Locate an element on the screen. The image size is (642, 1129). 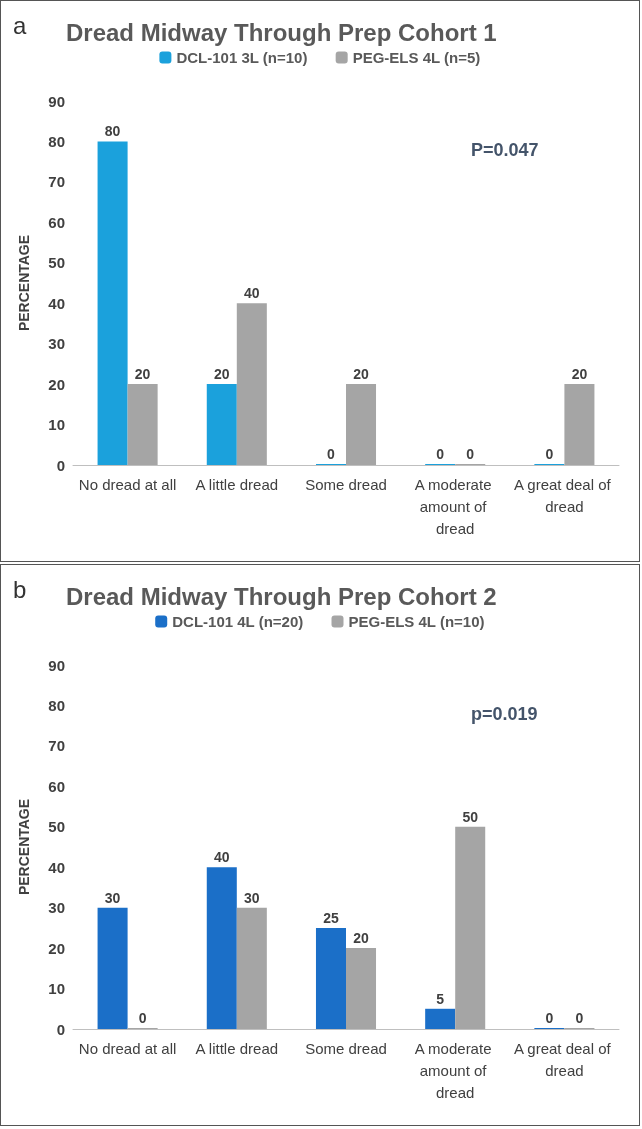
legend-label: DCL-101 4L (n=20) is located at coordinates (238, 621).